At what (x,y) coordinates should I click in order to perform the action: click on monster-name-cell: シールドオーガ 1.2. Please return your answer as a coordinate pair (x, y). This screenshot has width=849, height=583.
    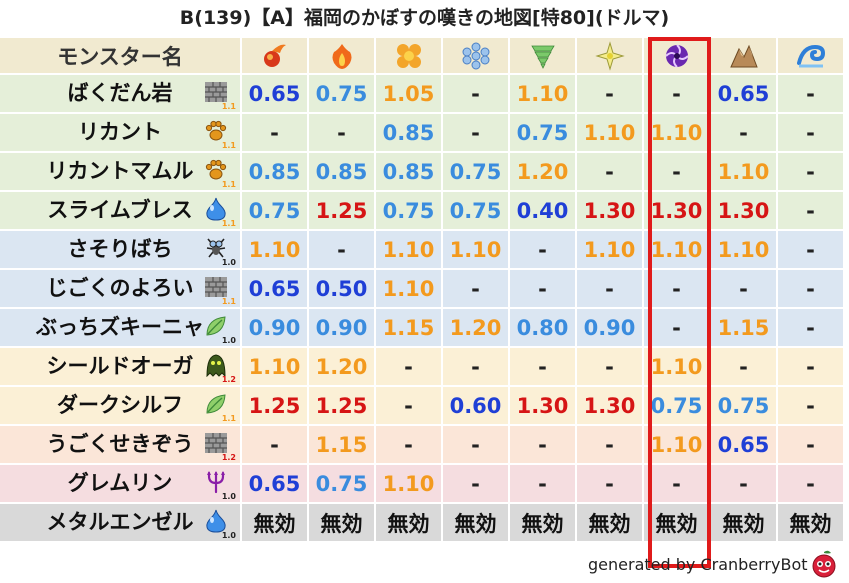
    Looking at the image, I should click on (121, 367).